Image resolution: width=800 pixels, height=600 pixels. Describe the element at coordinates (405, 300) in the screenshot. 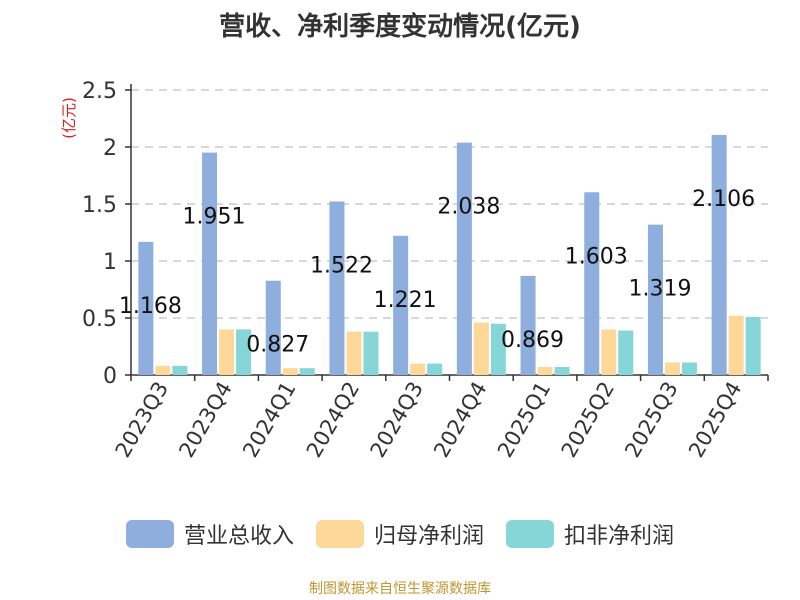

I see `data-label: 1.221` at that location.